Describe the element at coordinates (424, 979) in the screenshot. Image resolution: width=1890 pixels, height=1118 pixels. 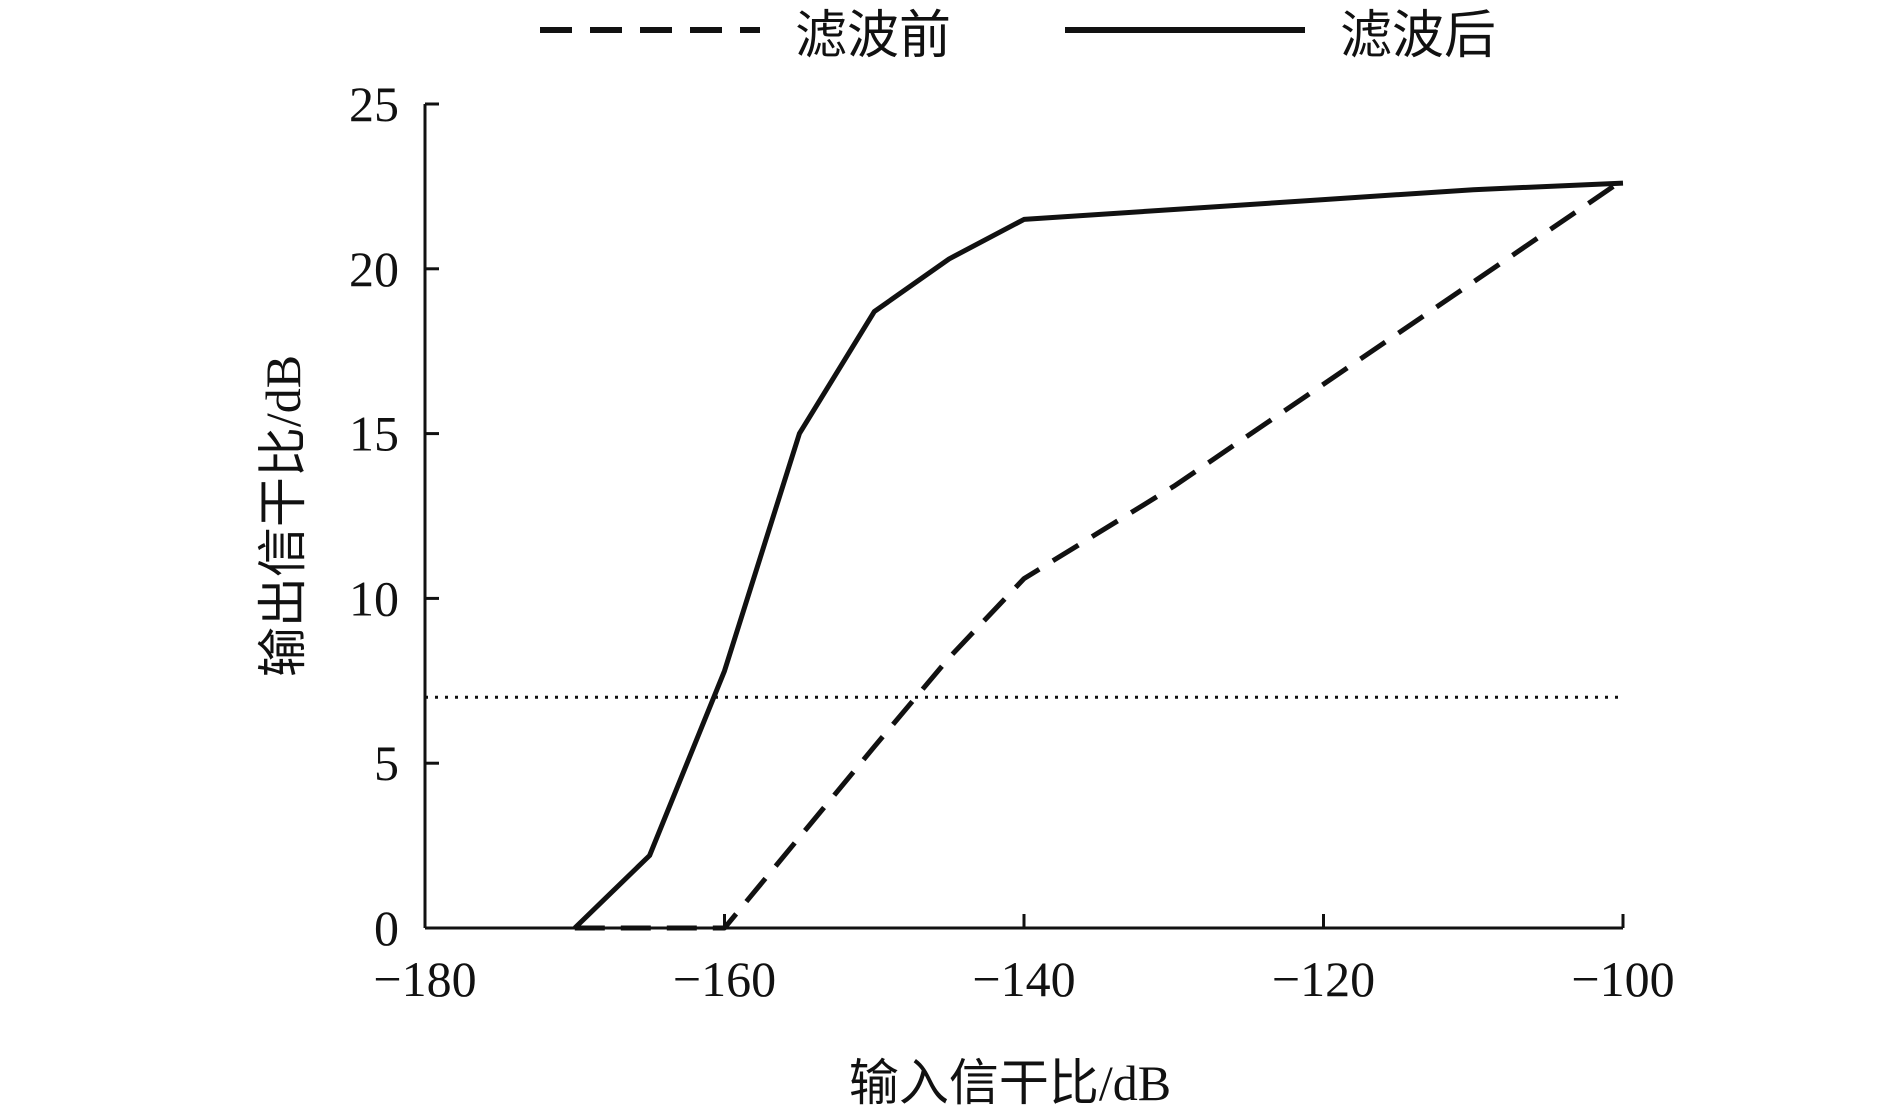
I see `x-tick-label: −180` at that location.